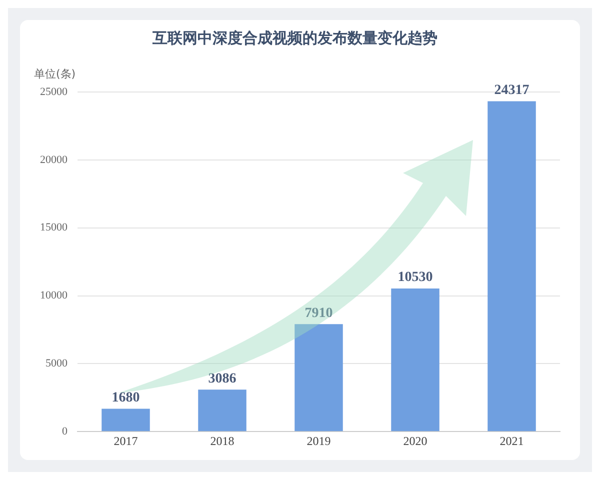 The image size is (600, 480). I want to click on data-label: 24317, so click(512, 90).